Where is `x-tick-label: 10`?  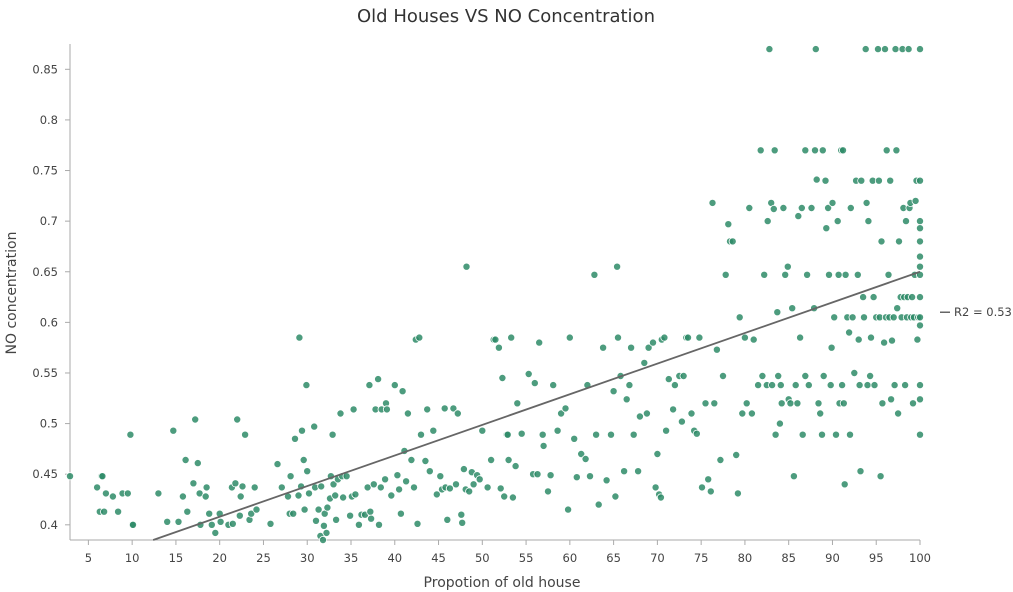 x-tick-label: 10 is located at coordinates (132, 558).